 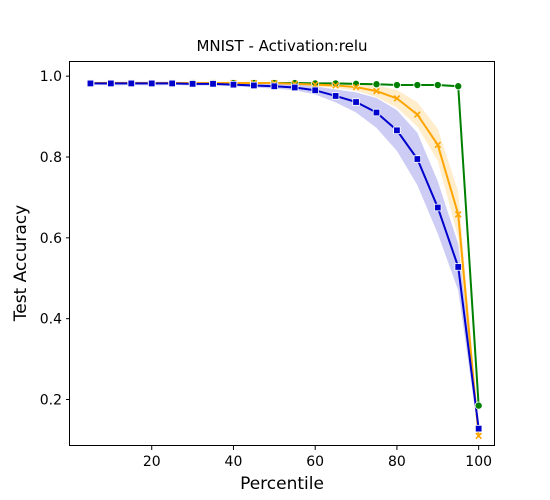 I want to click on x-tick-label: 80, so click(x=397, y=462).